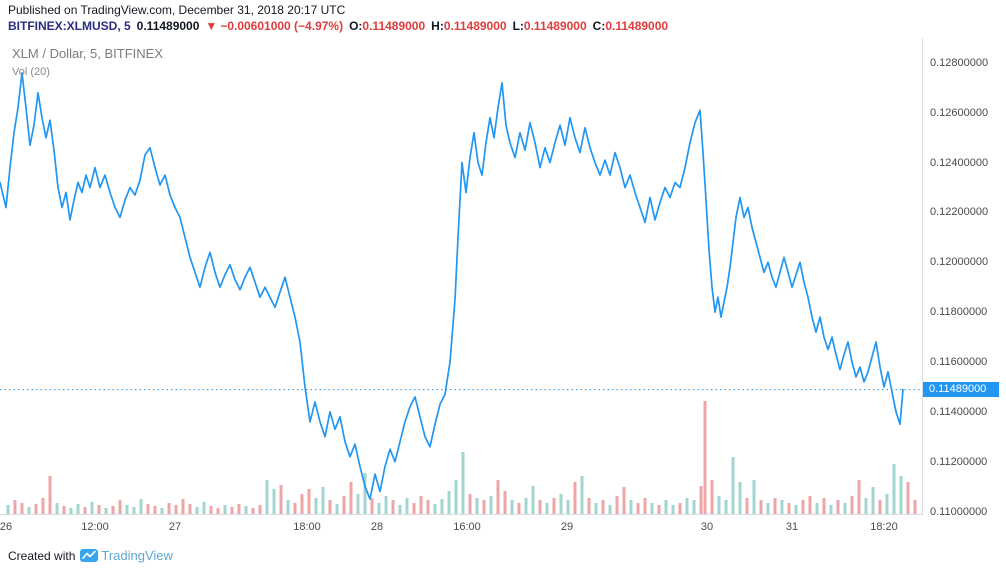  I want to click on time-axis-label: 12:00, so click(95, 527).